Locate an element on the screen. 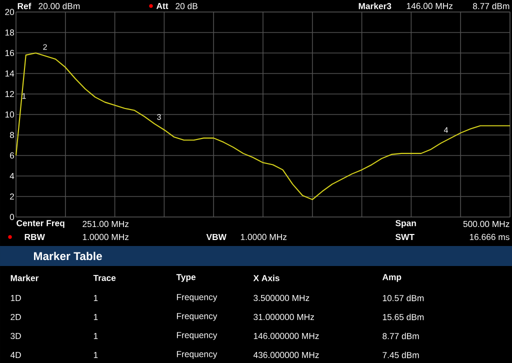 The width and height of the screenshot is (512, 363). text: Att is located at coordinates (162, 6).